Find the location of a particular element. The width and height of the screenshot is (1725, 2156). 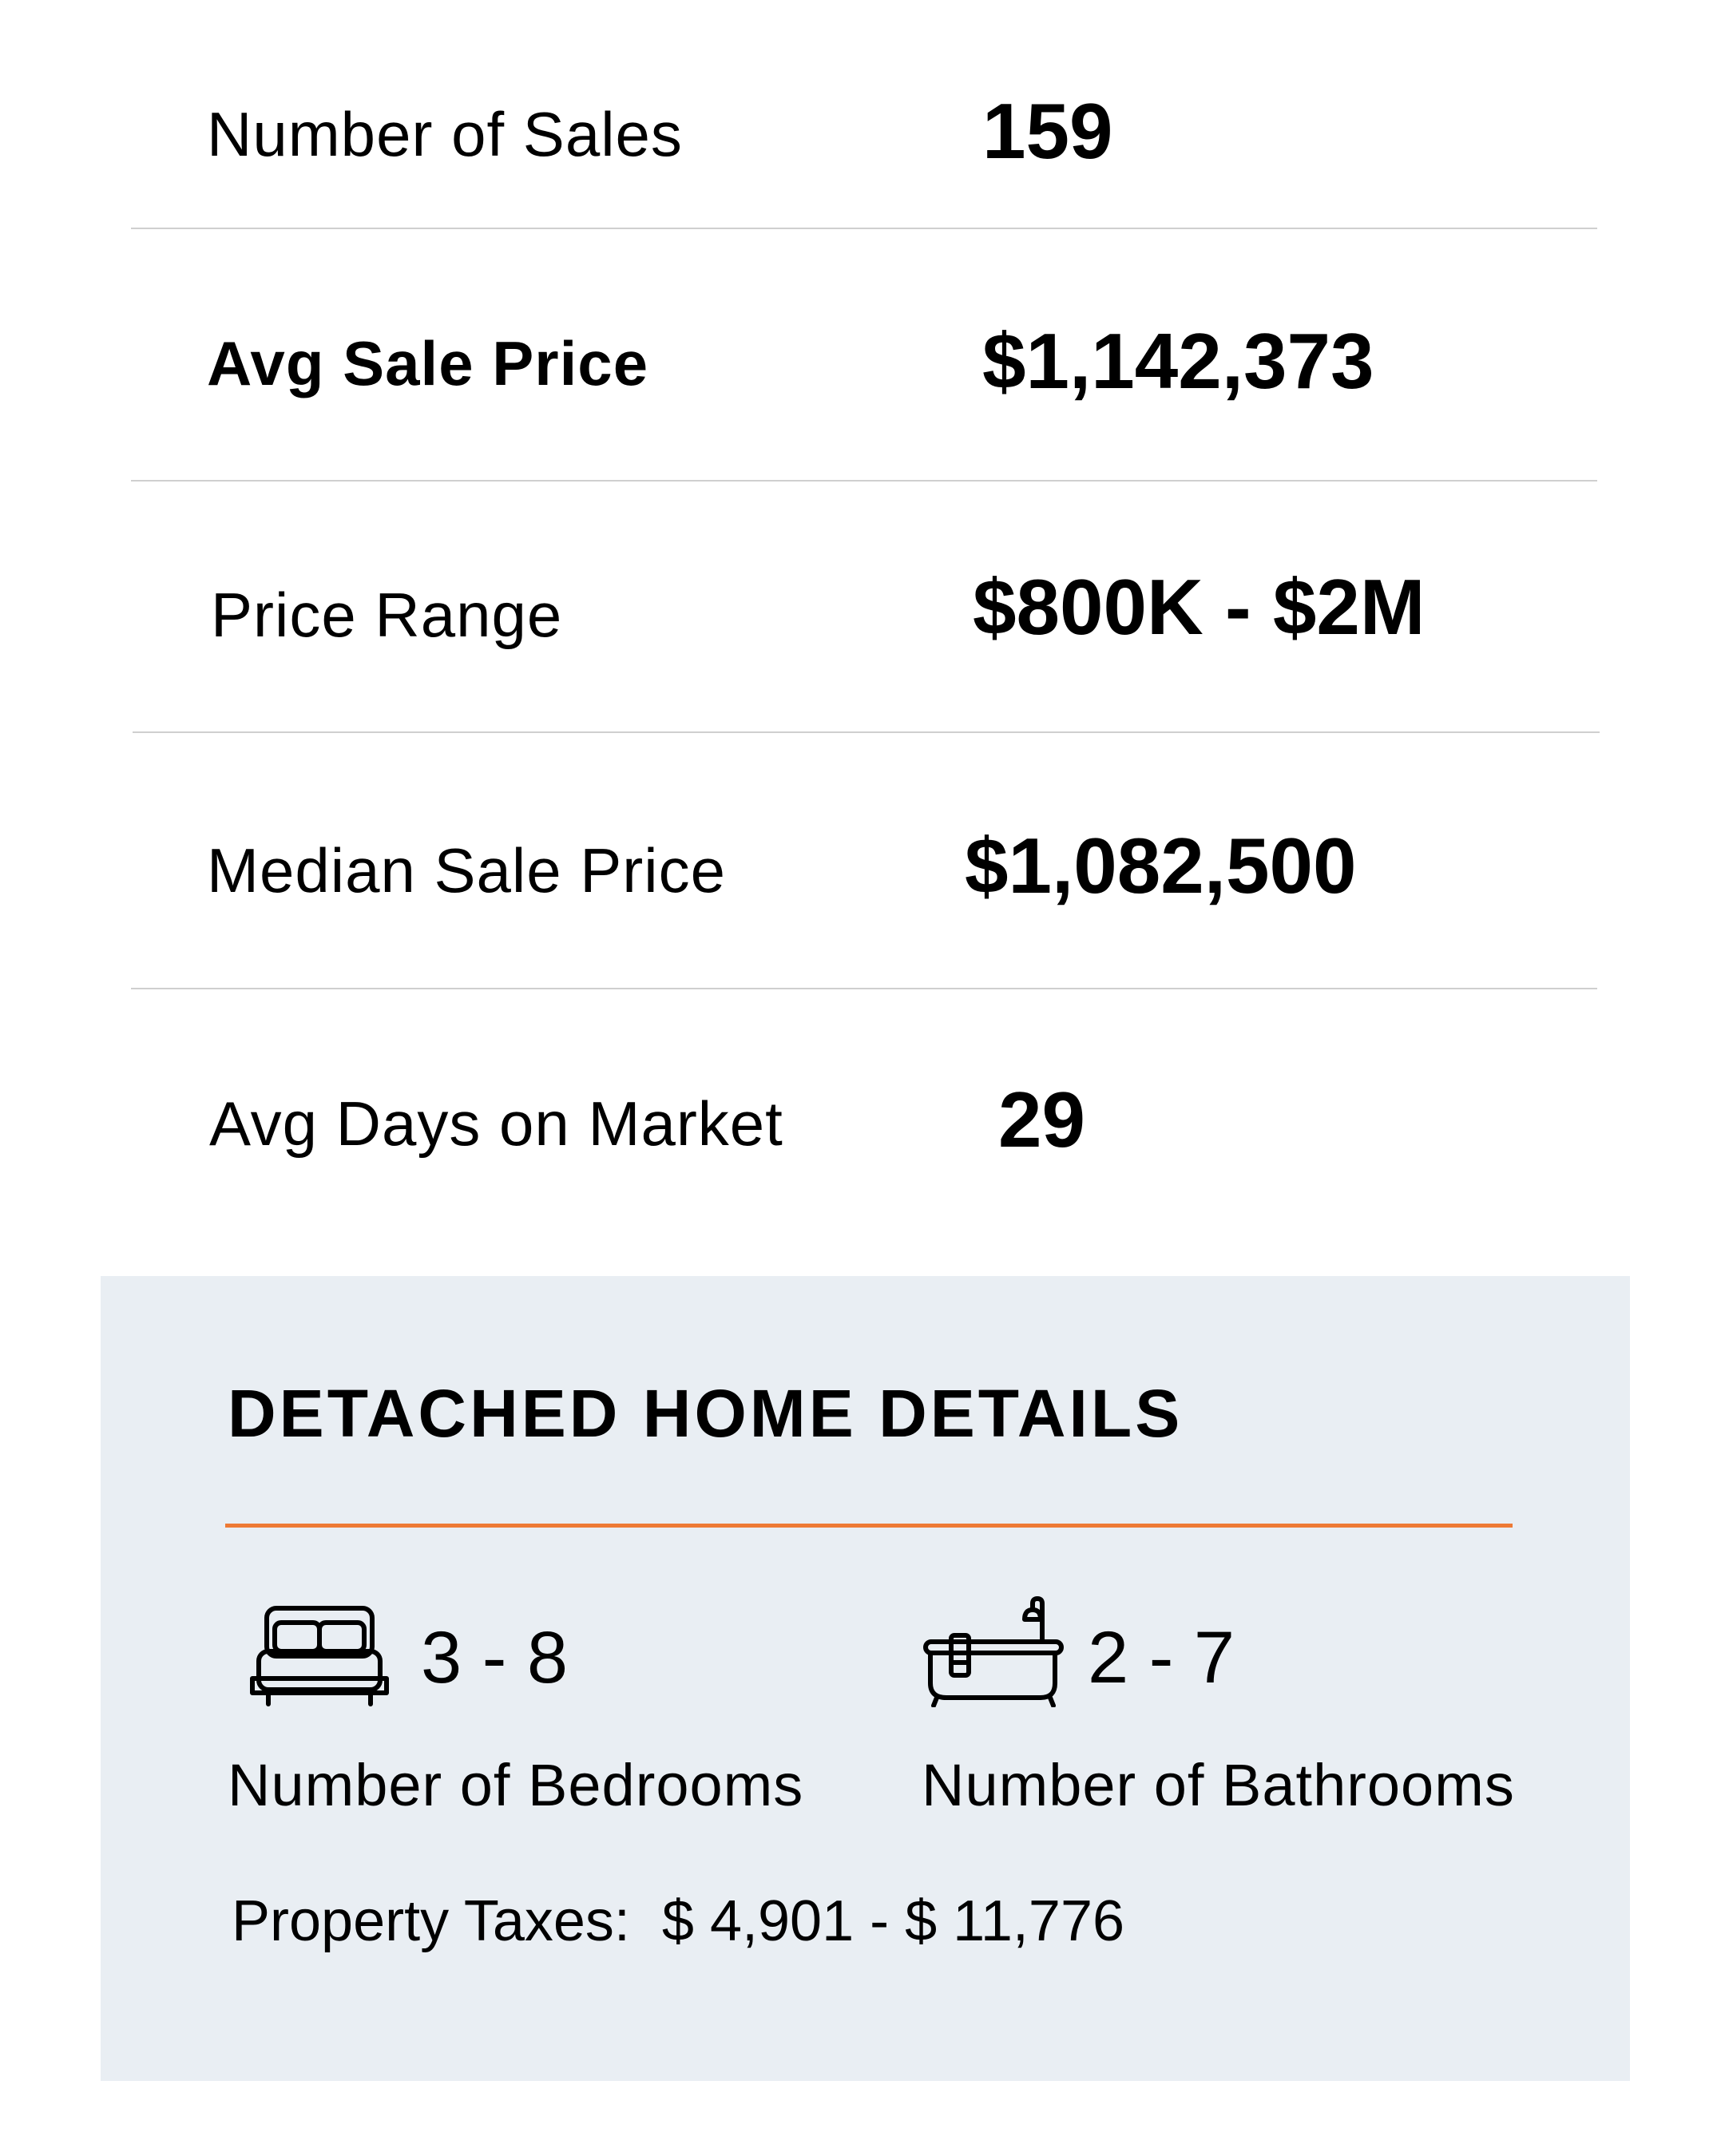

bathtub-icon is located at coordinates (994, 1651).